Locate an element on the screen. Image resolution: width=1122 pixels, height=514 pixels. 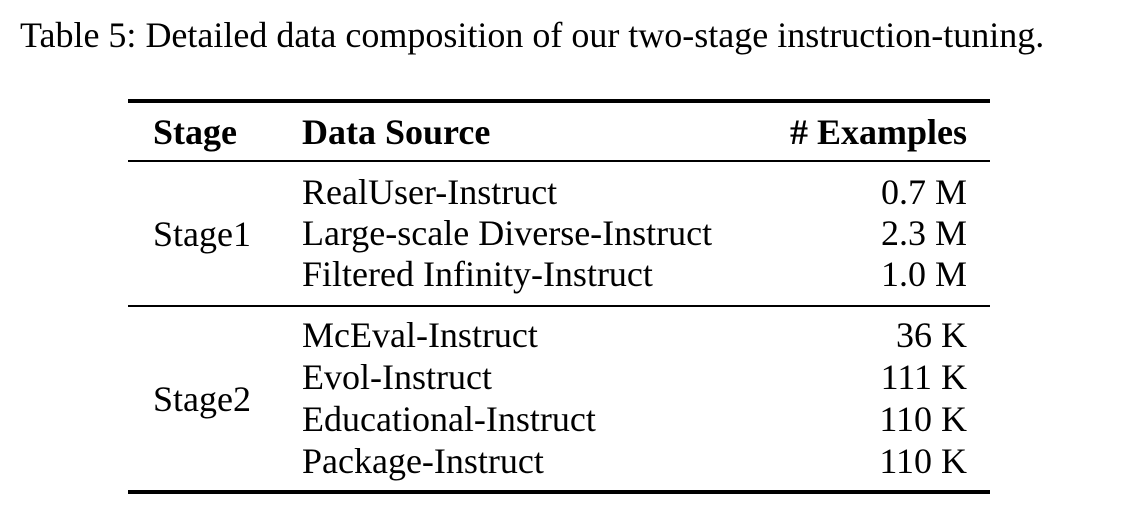
table-row-examples: 2.3 M is located at coordinates (923, 233).